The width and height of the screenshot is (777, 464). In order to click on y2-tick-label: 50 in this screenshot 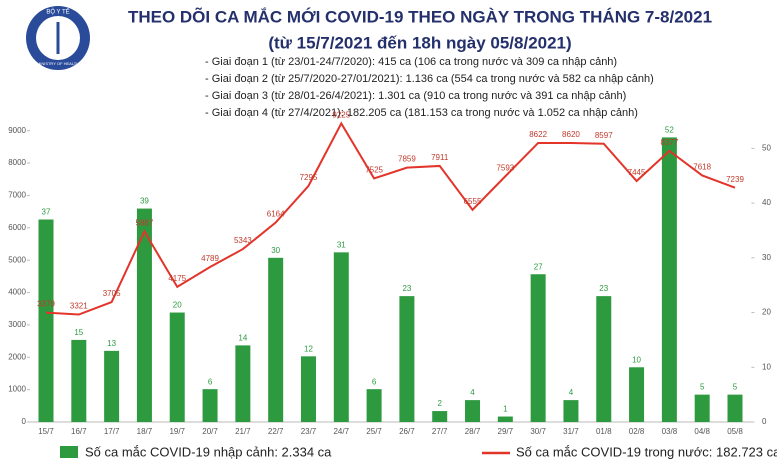, I will do `click(766, 147)`.